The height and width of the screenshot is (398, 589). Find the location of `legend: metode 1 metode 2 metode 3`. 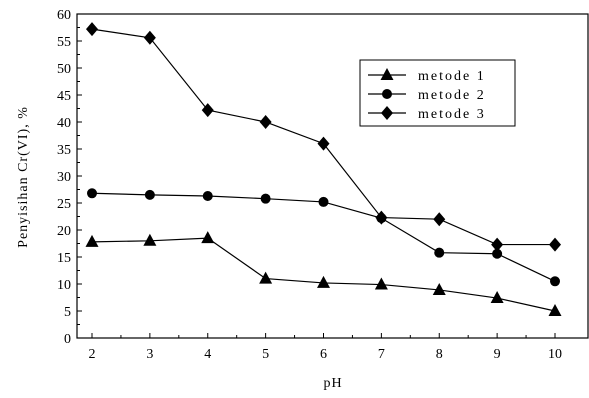

legend: metode 1 metode 2 metode 3 is located at coordinates (437, 93).